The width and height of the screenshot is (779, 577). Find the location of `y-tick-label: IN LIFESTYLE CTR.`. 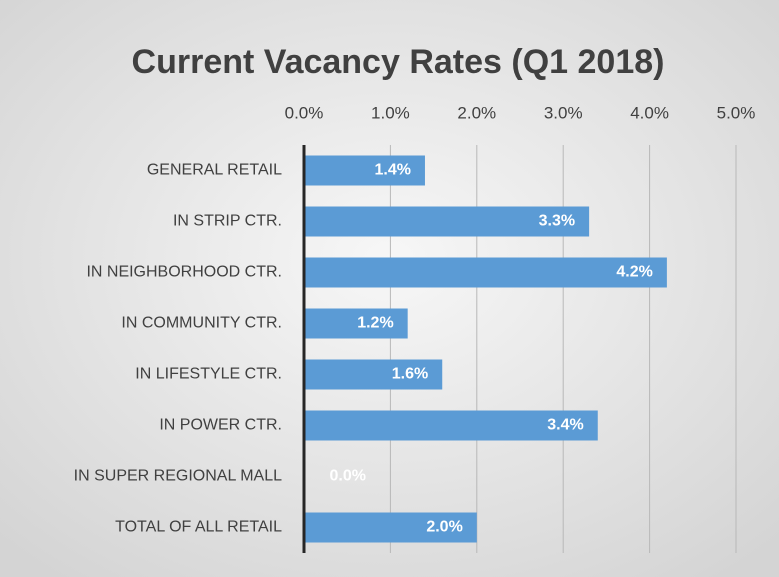

y-tick-label: IN LIFESTYLE CTR. is located at coordinates (208, 374).